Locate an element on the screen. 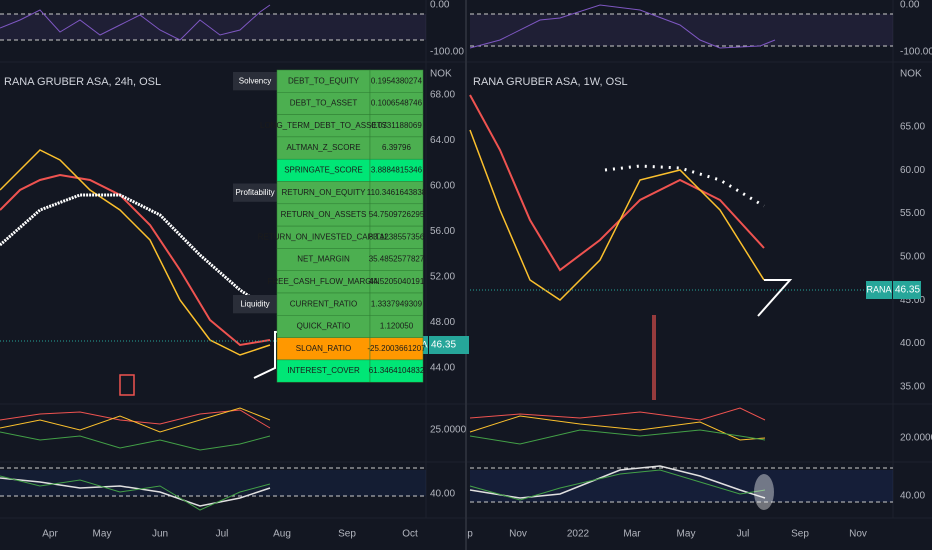  price-label: 50.00 is located at coordinates (912, 257).